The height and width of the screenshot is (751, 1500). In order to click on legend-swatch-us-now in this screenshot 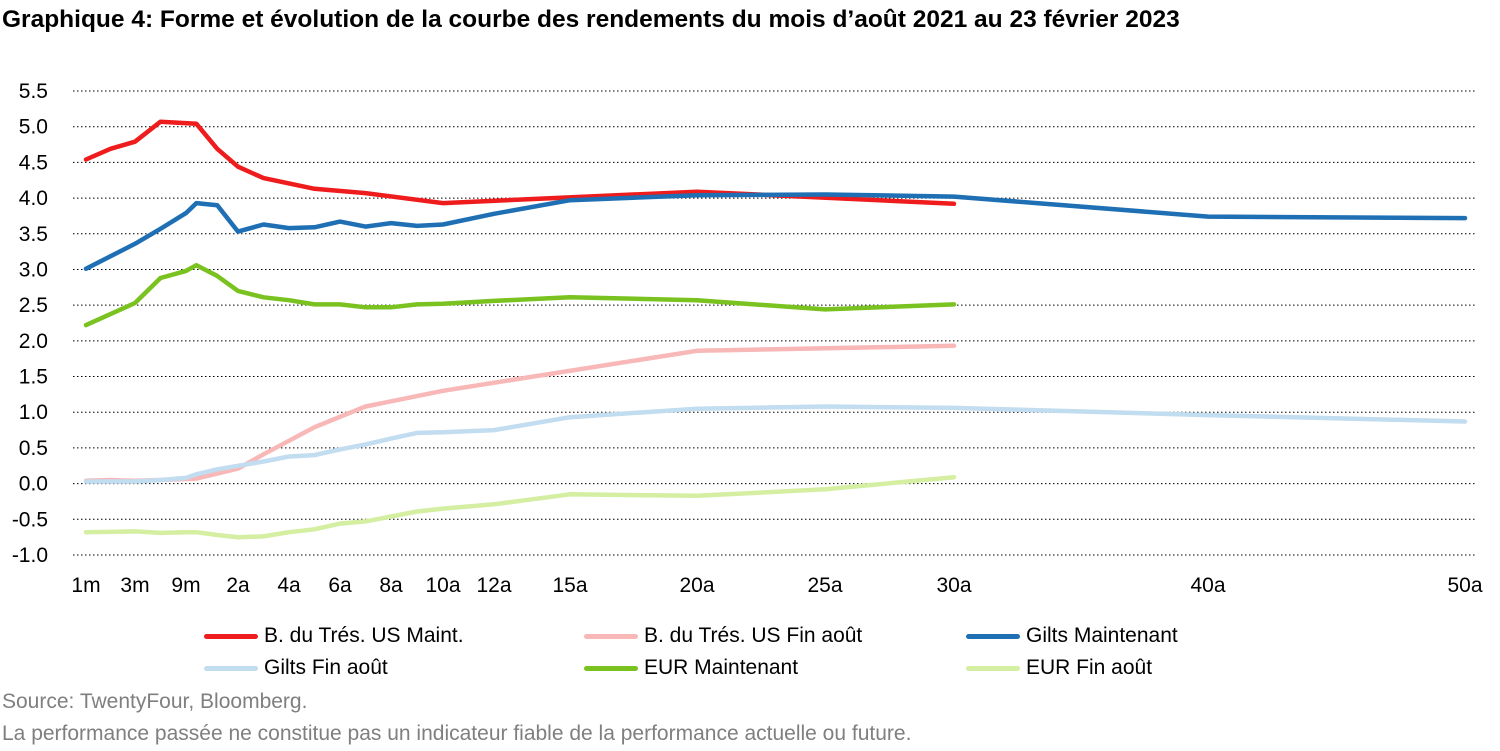, I will do `click(231, 636)`.